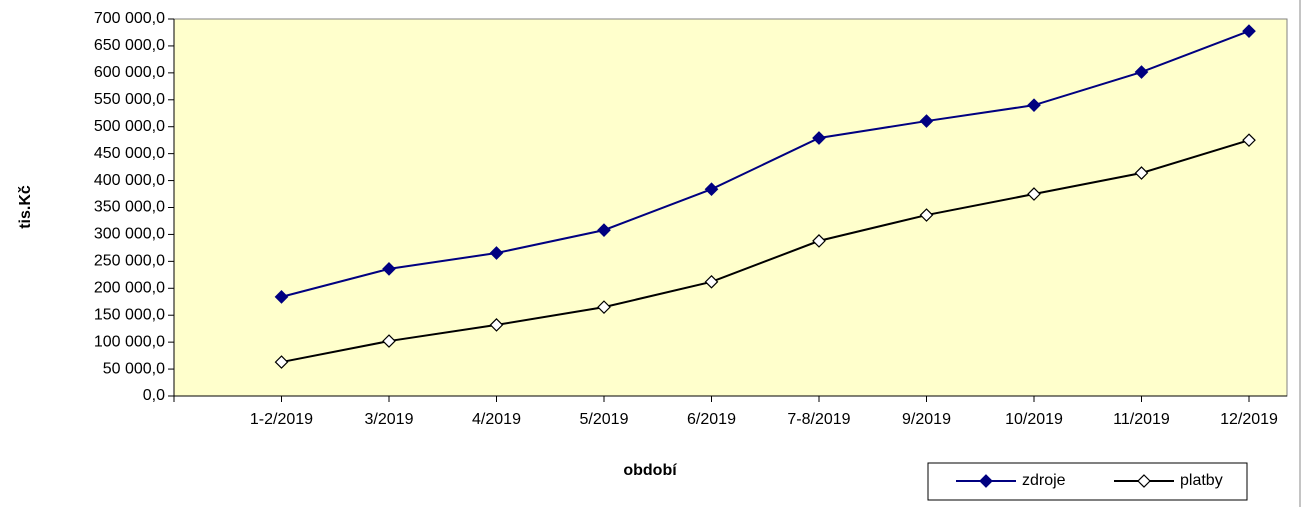  What do you see at coordinates (129, 99) in the screenshot?
I see `y-tick-label: 550 000,0` at bounding box center [129, 99].